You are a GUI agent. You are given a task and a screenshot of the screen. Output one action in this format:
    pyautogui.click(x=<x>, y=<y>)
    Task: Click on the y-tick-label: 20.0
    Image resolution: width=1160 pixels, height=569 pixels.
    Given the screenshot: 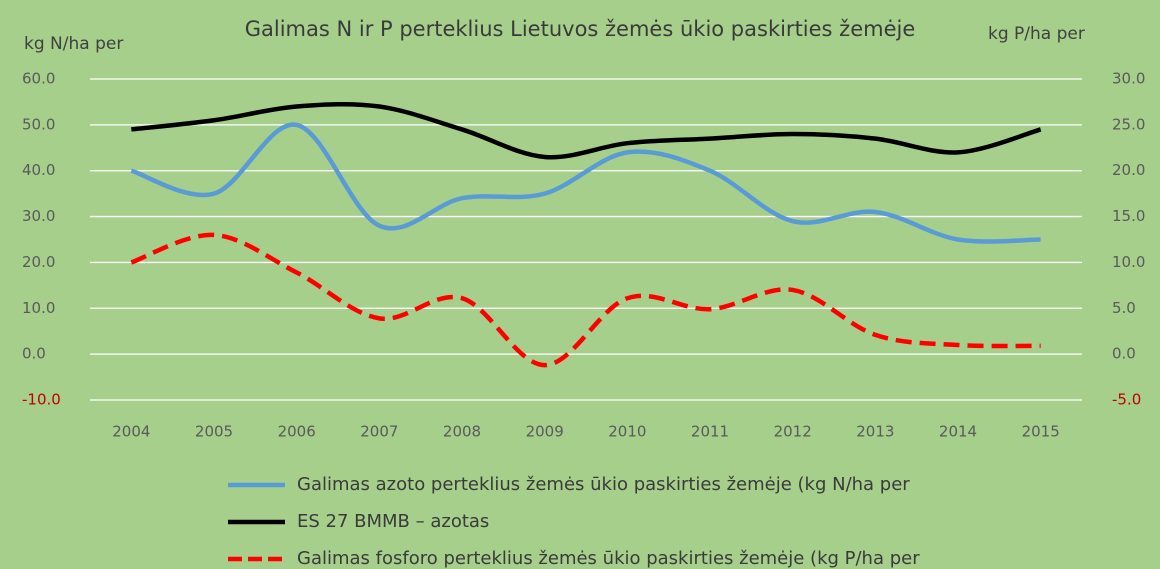 What is the action you would take?
    pyautogui.click(x=38, y=262)
    